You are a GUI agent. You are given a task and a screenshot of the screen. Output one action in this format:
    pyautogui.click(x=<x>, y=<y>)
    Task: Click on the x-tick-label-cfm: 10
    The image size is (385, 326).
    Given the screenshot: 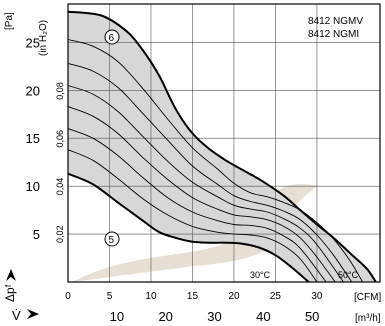 What is the action you would take?
    pyautogui.click(x=151, y=296)
    